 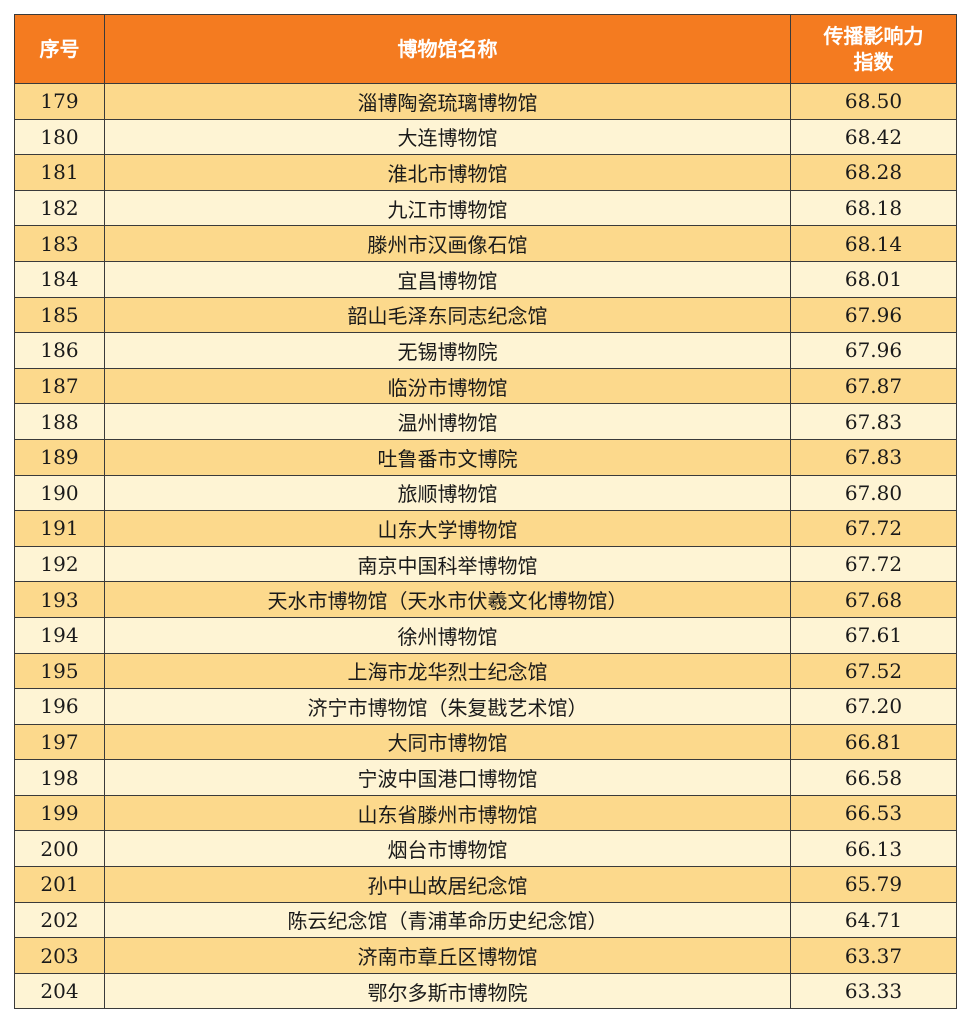 What do you see at coordinates (873, 777) in the screenshot?
I see `index-score-cell: 66.58` at bounding box center [873, 777].